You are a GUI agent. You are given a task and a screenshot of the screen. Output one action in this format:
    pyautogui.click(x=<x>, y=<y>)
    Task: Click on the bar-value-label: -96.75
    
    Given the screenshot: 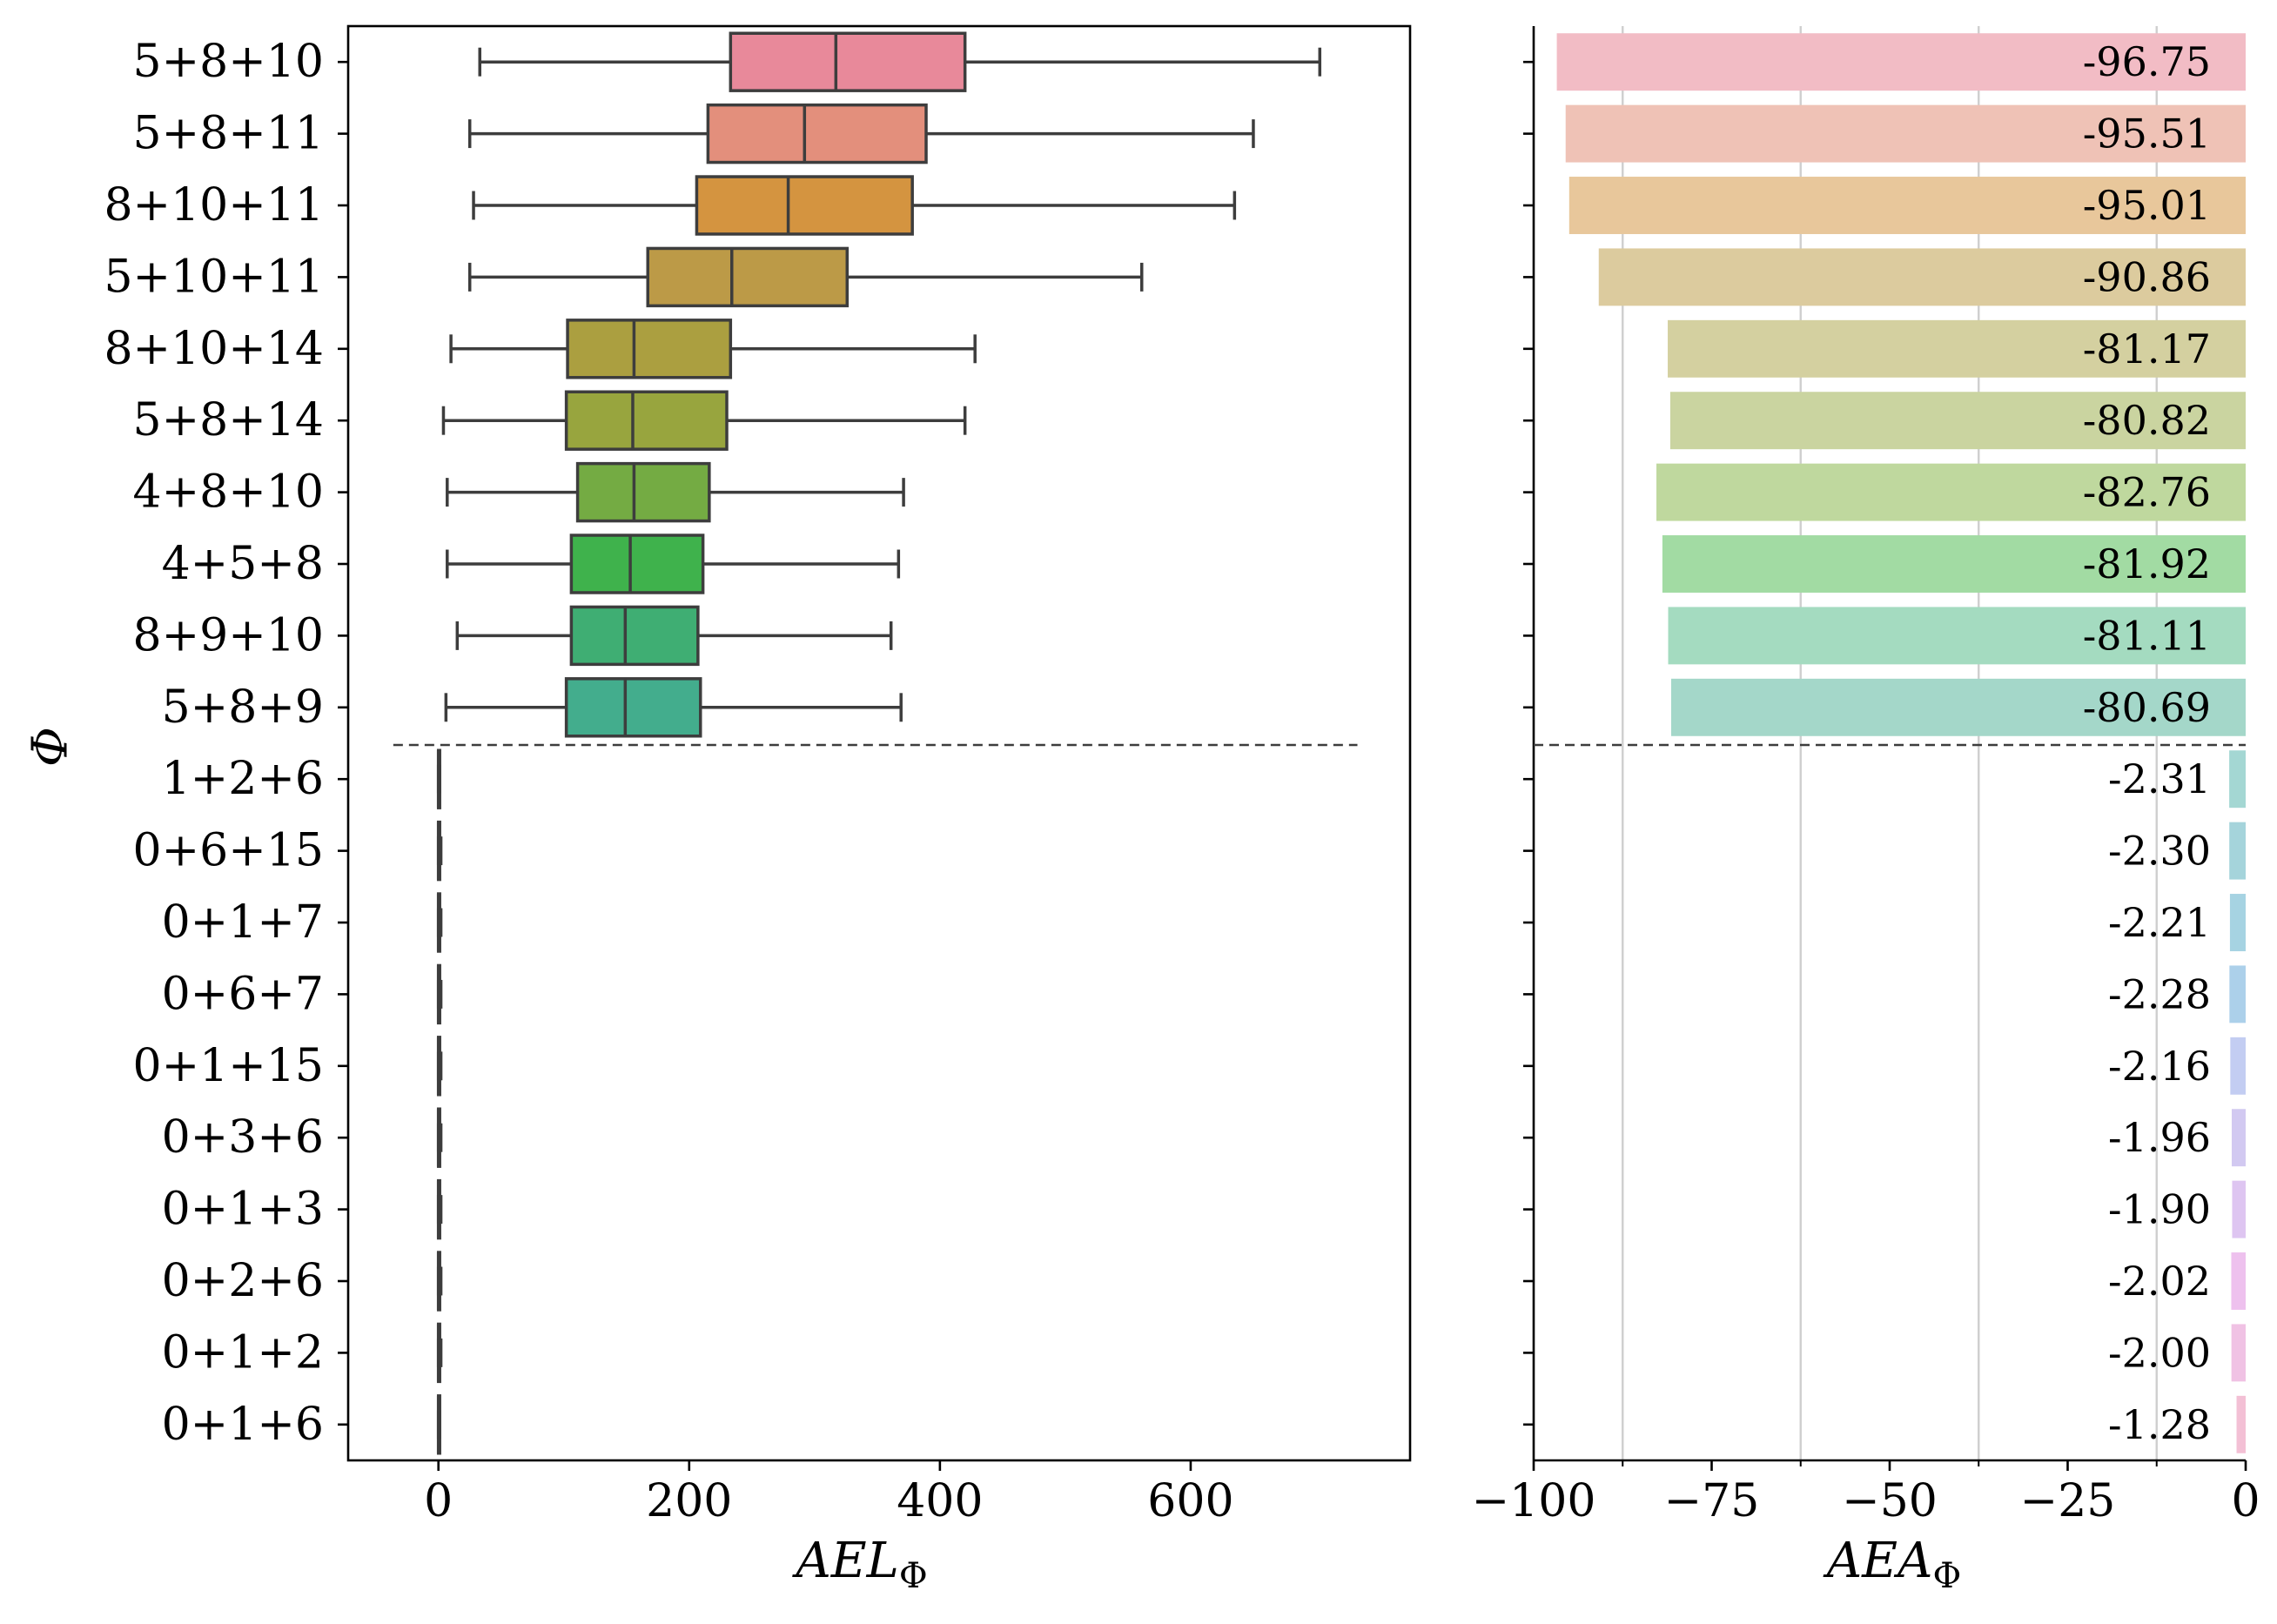 What is the action you would take?
    pyautogui.click(x=2147, y=61)
    